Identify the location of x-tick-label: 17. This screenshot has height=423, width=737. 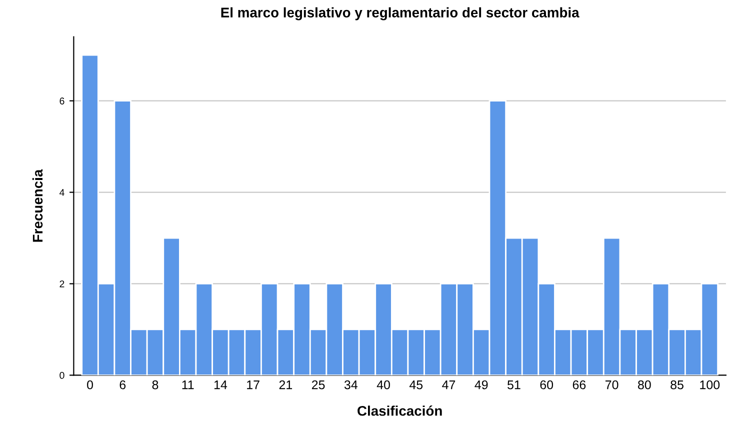
(253, 385).